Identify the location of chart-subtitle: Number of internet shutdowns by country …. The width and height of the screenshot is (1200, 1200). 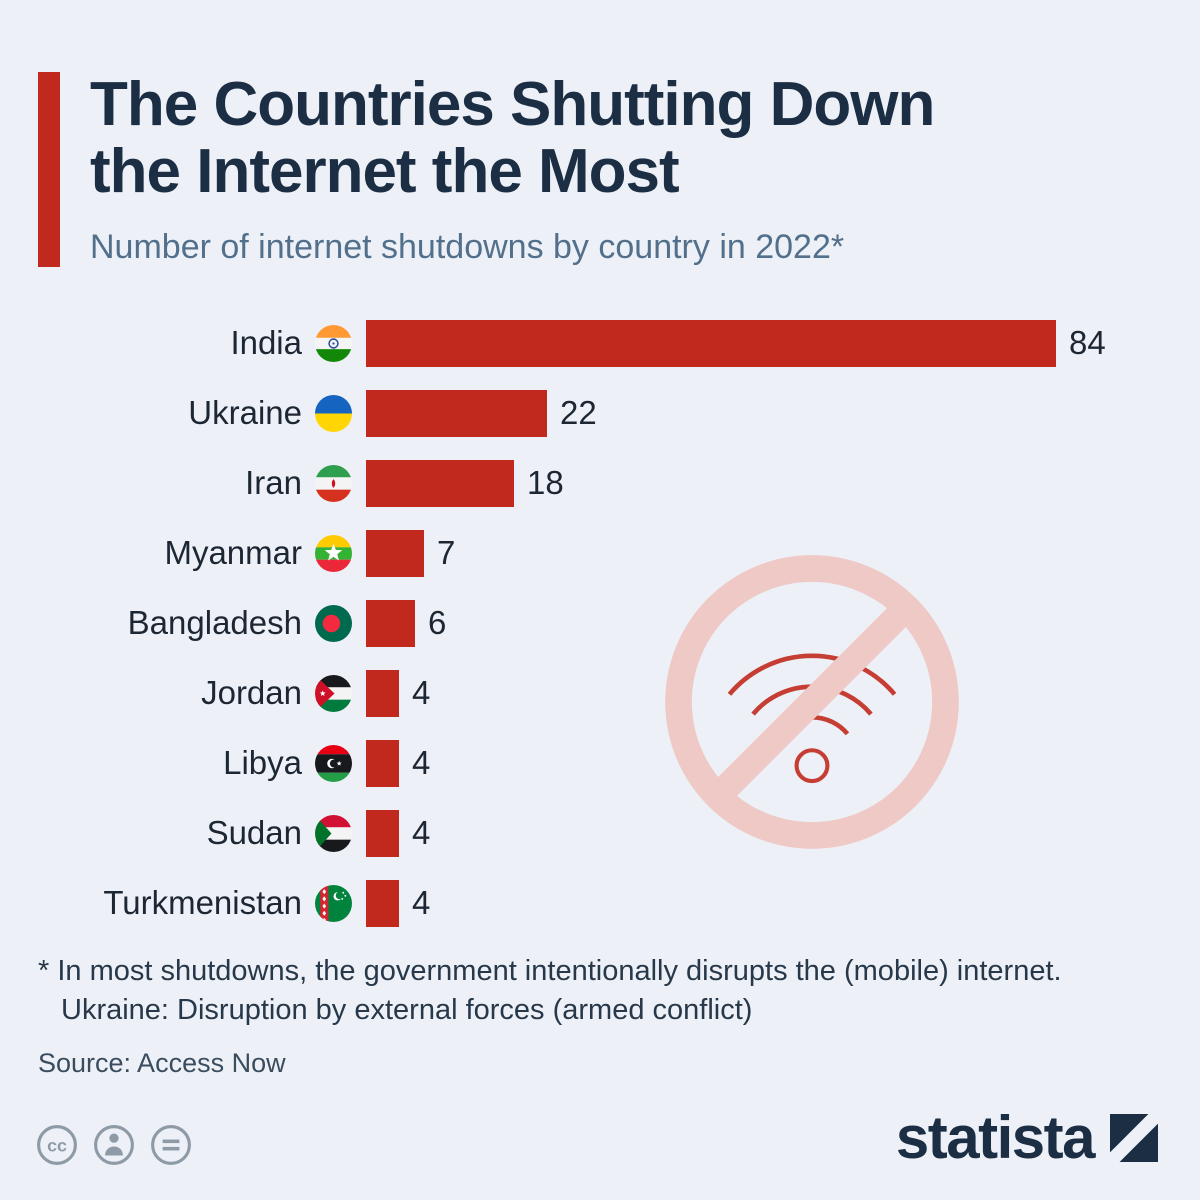
(467, 246).